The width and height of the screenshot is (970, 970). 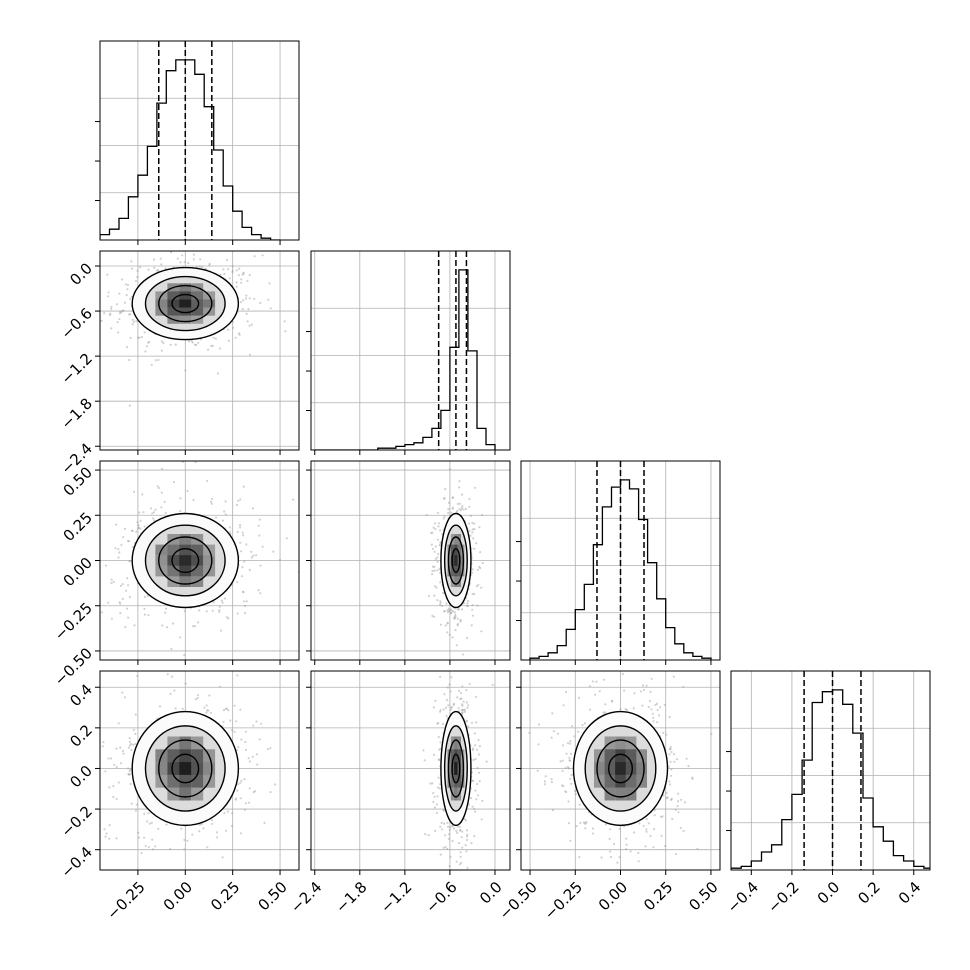 I want to click on x-tick-label-0: 0.50, so click(x=272, y=896).